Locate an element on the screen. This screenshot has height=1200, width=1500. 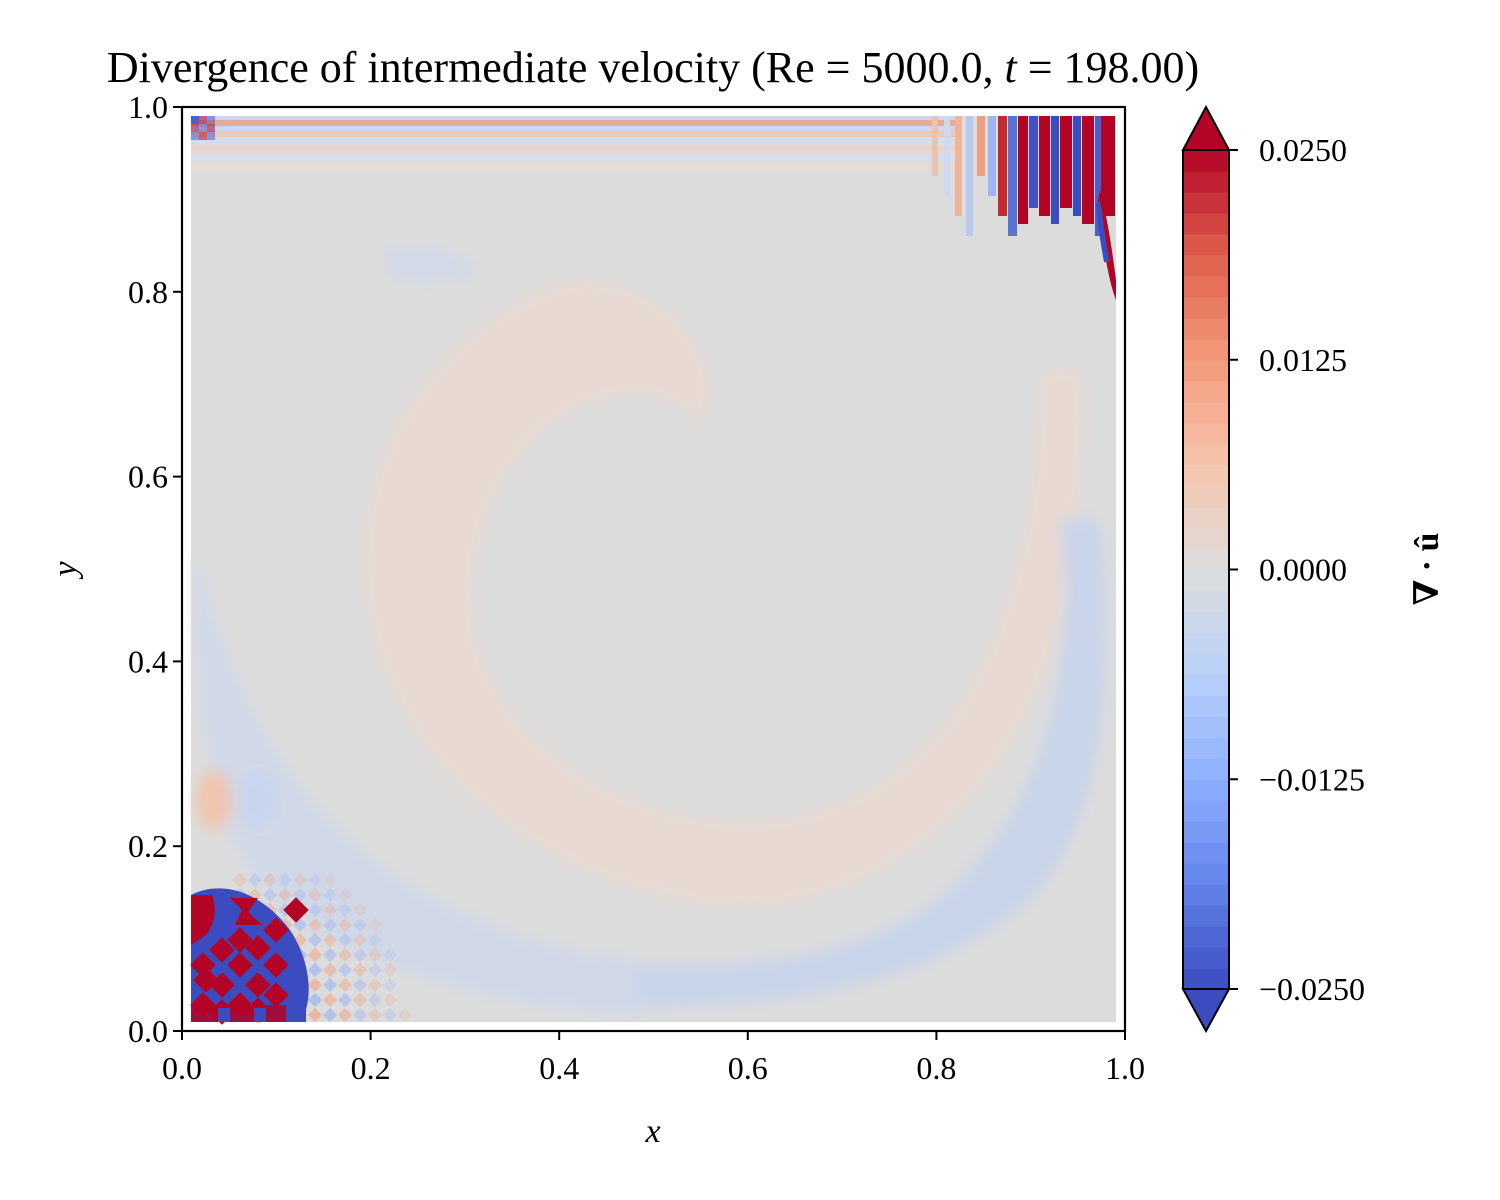
y-tick-label: 1.0 is located at coordinates (148, 107).